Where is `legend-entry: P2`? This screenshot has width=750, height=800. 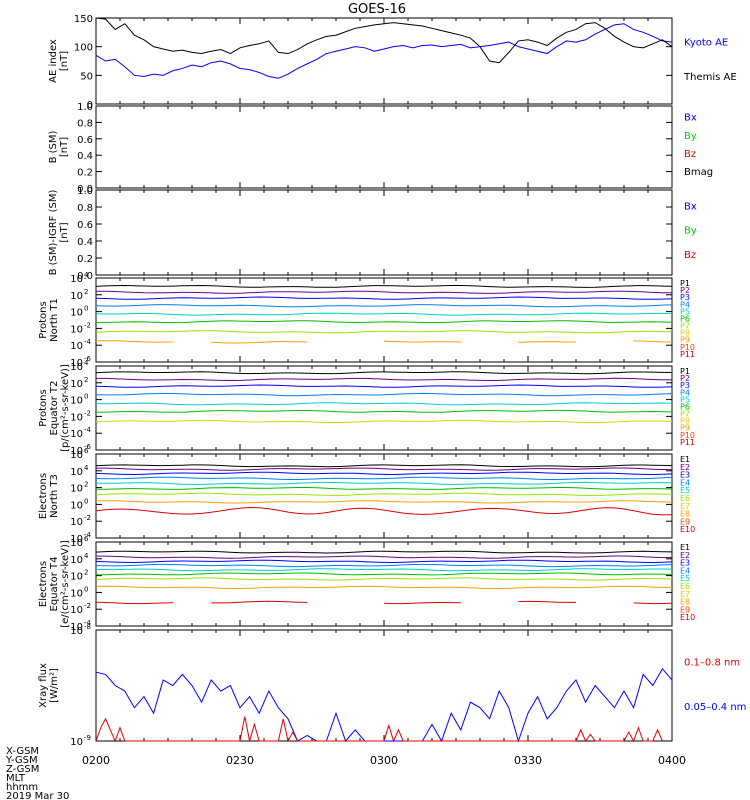 legend-entry: P2 is located at coordinates (685, 290).